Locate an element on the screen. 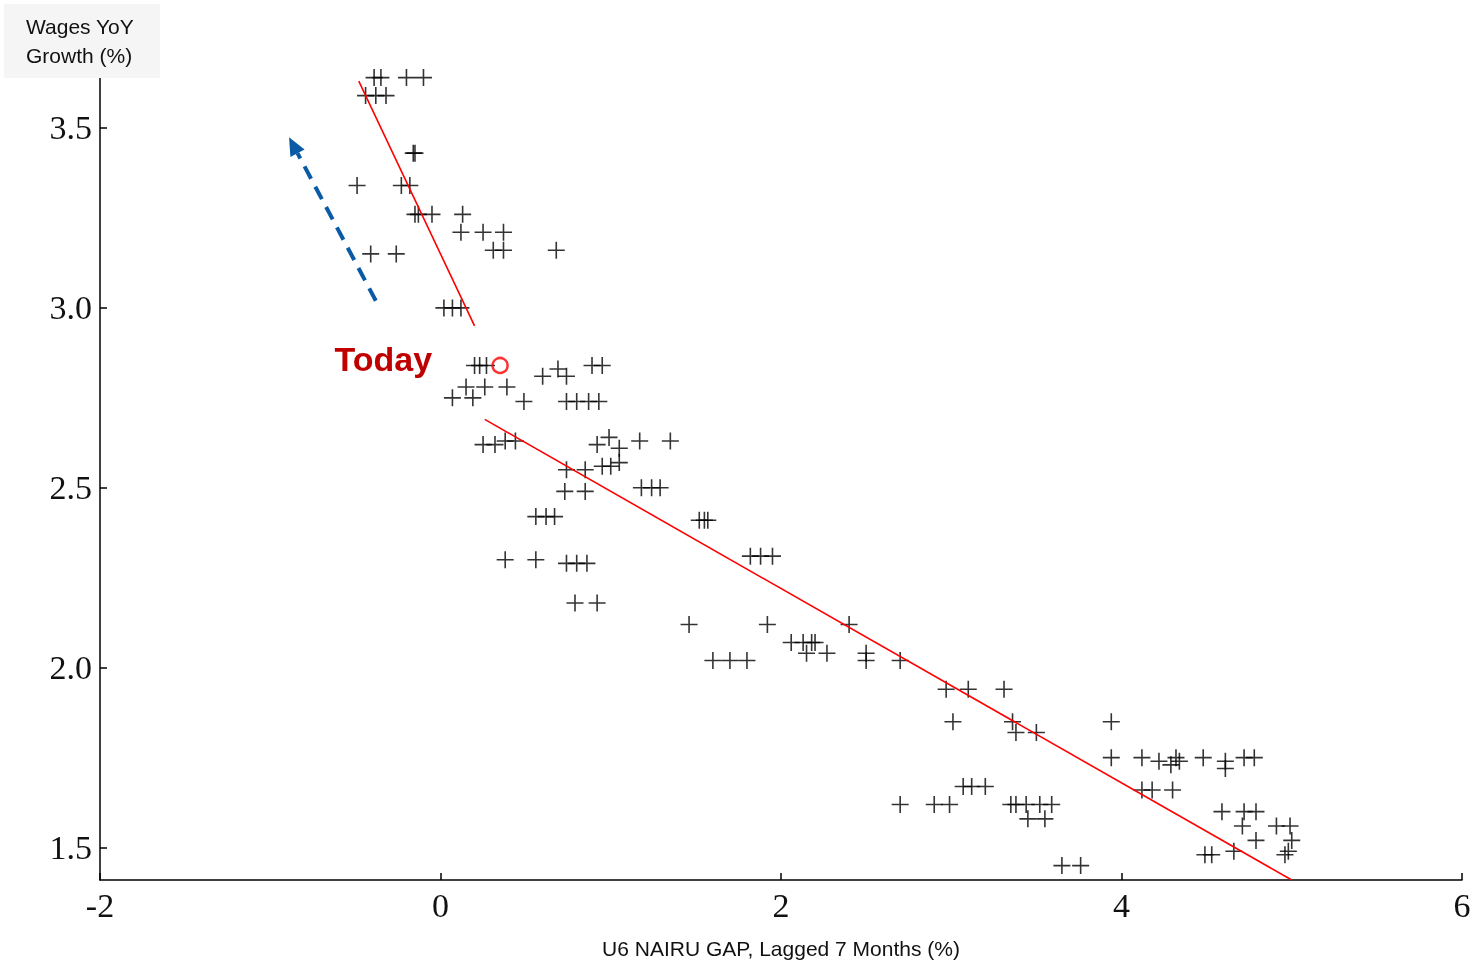 The height and width of the screenshot is (969, 1475). annotation: Today is located at coordinates (383, 359).